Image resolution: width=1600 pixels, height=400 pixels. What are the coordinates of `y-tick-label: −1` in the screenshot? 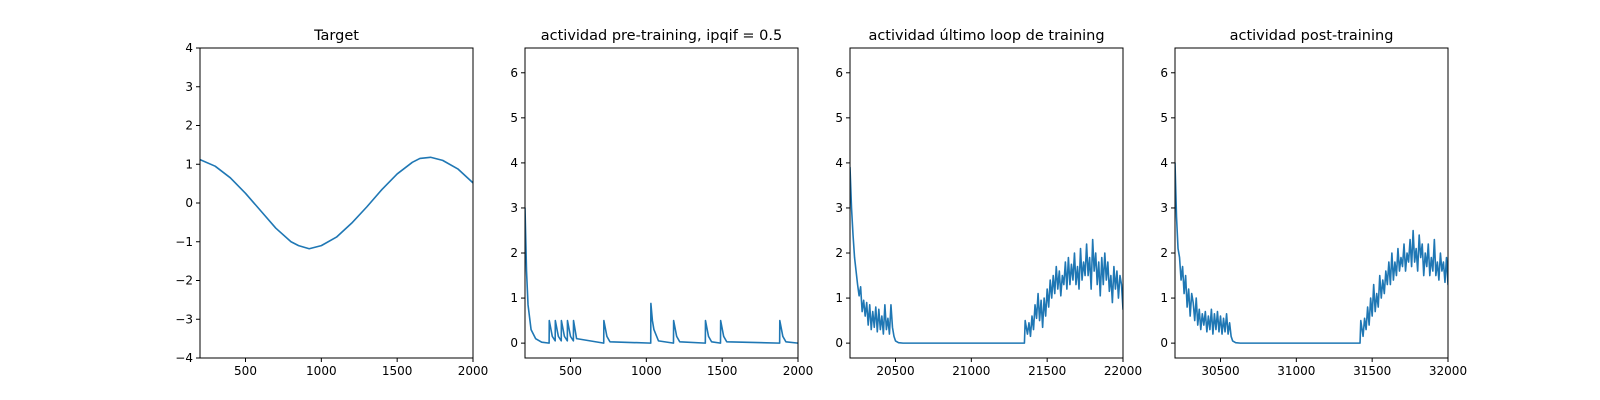 It's located at (184, 242).